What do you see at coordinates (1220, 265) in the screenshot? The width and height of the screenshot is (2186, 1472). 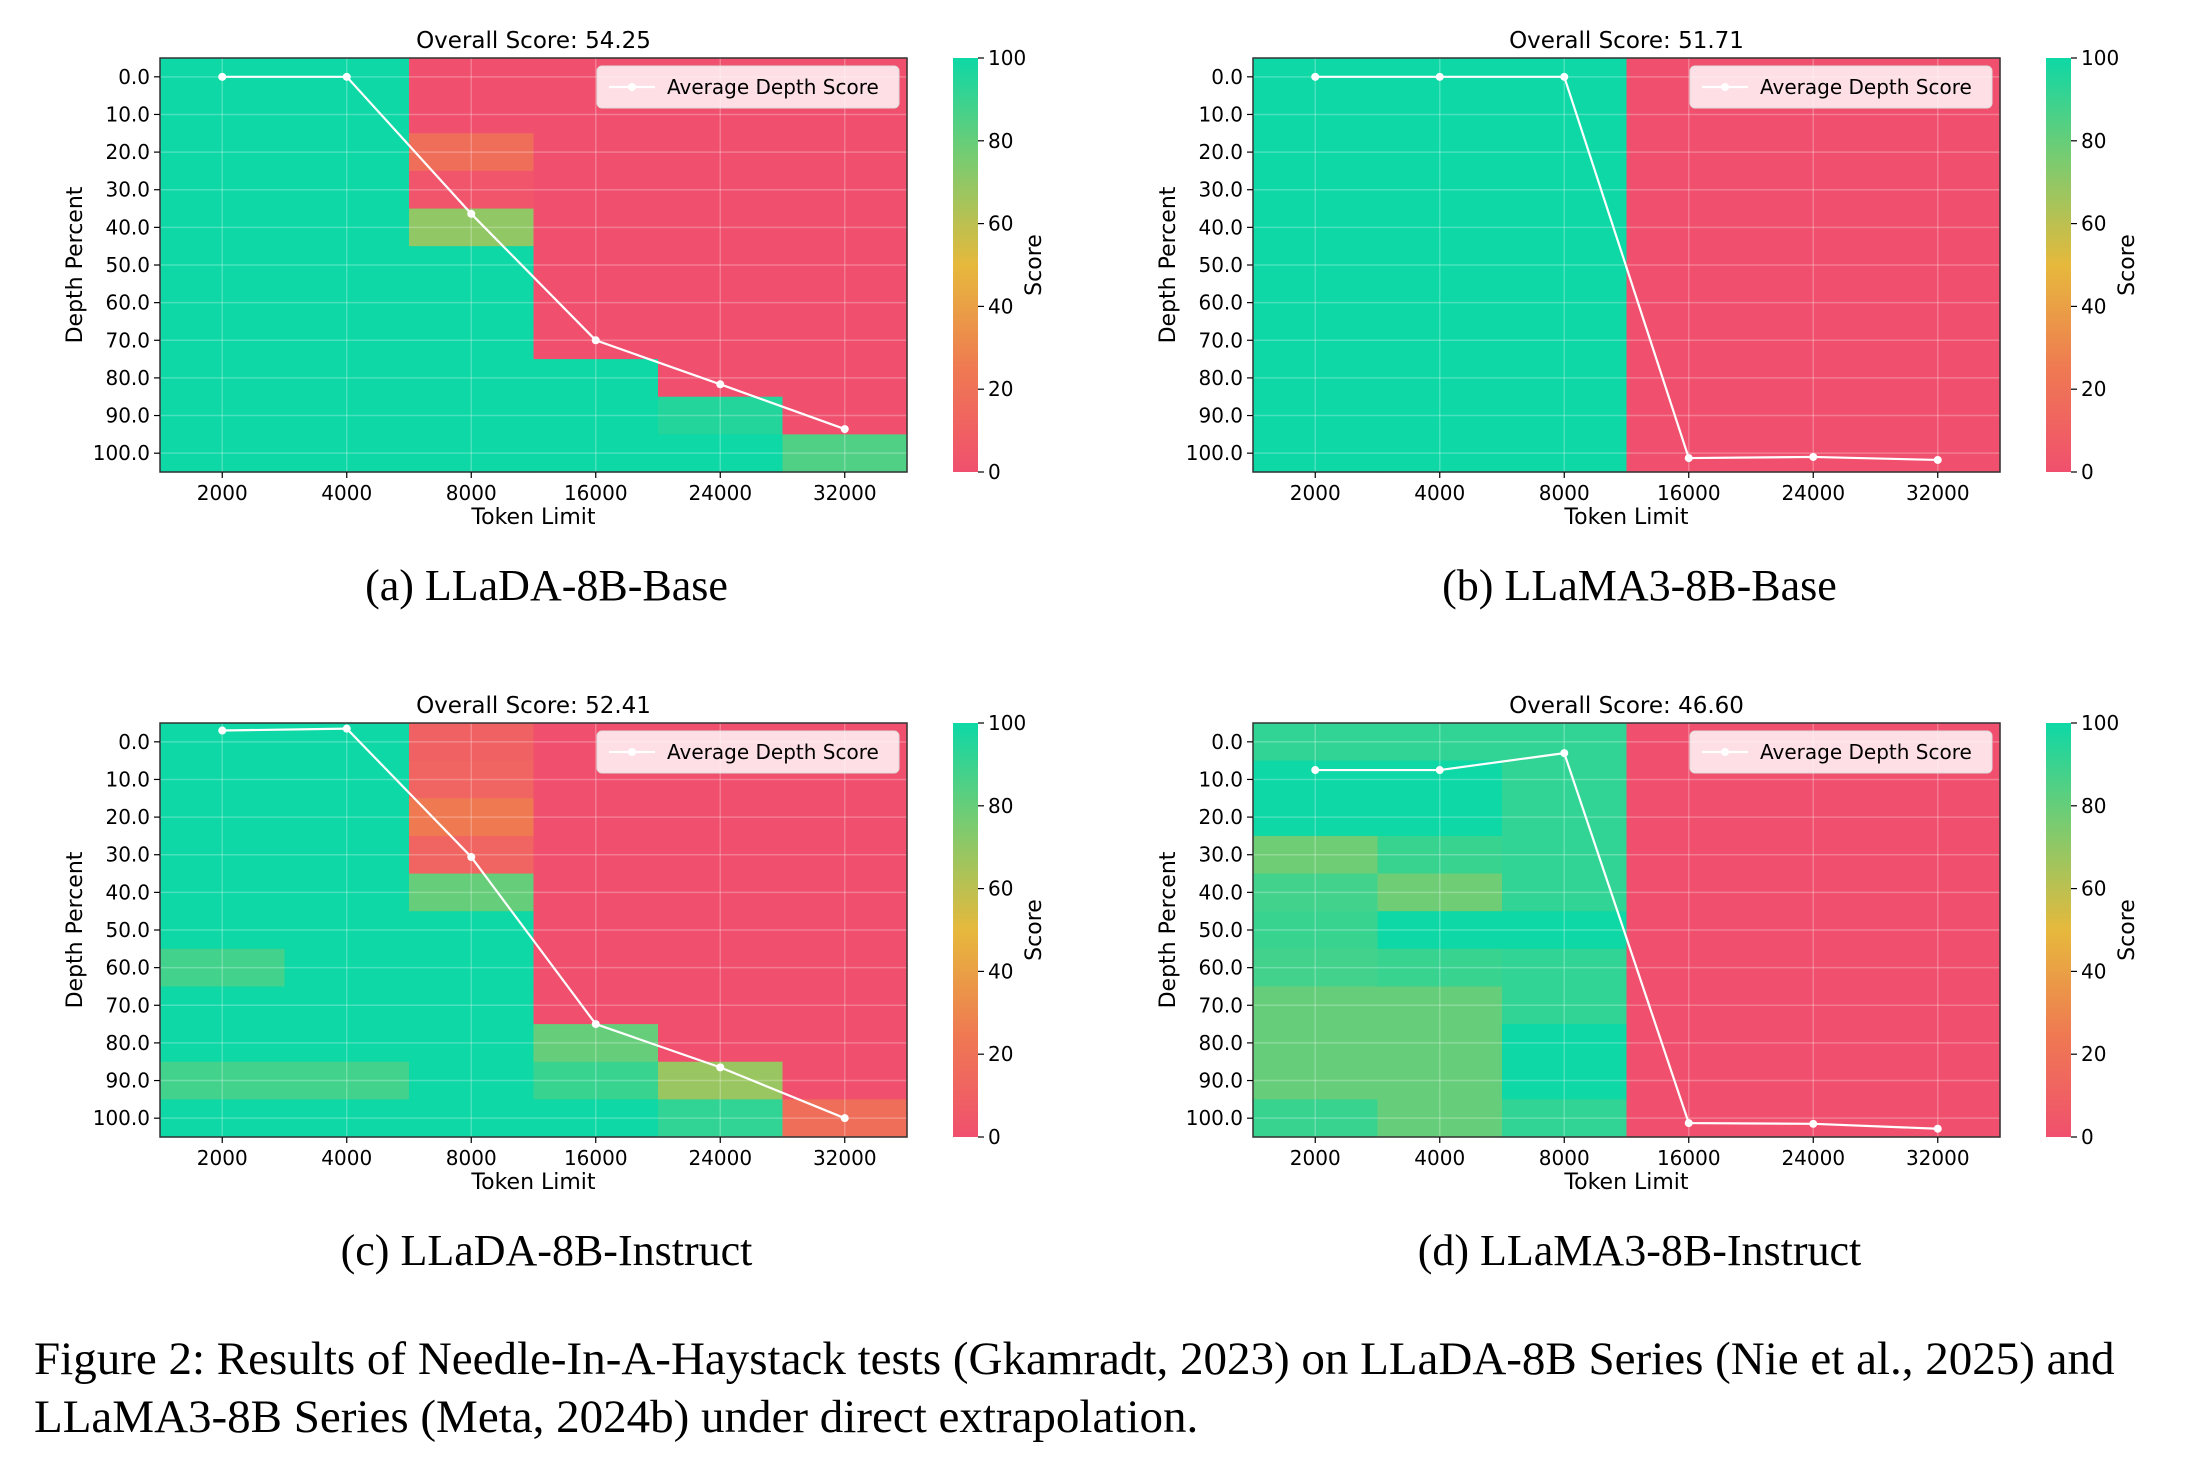 I see `y-tick-label: 50.0` at bounding box center [1220, 265].